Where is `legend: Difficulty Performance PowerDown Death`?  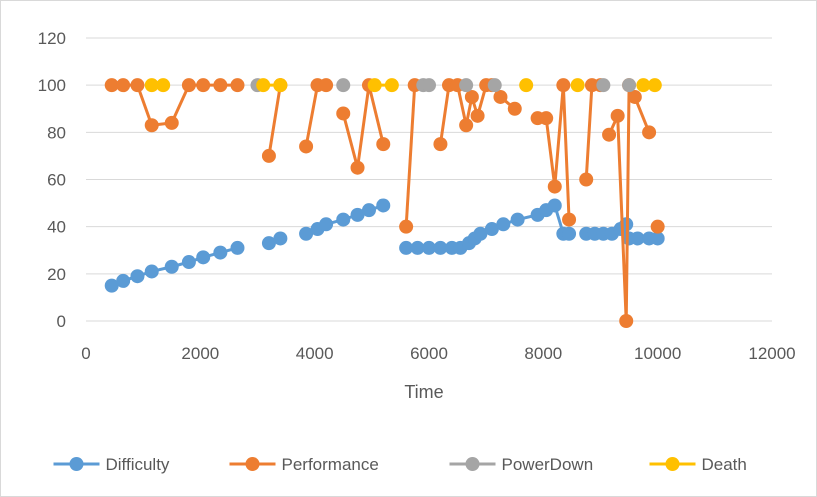 legend: Difficulty Performance PowerDown Death is located at coordinates (400, 464).